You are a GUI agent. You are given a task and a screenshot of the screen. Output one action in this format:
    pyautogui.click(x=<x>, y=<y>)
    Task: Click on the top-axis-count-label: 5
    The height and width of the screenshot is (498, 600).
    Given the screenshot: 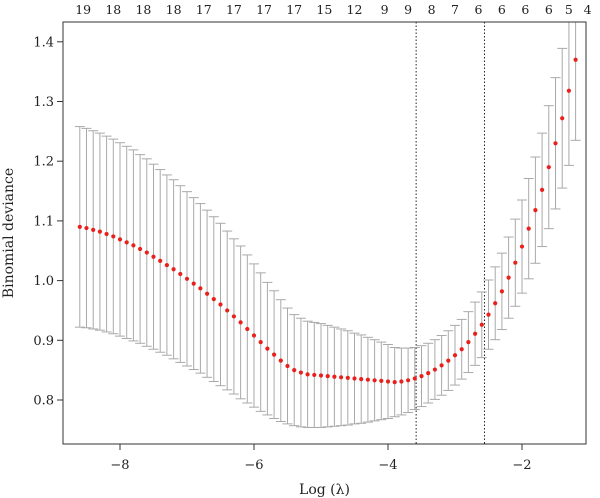 What is the action you would take?
    pyautogui.click(x=569, y=9)
    